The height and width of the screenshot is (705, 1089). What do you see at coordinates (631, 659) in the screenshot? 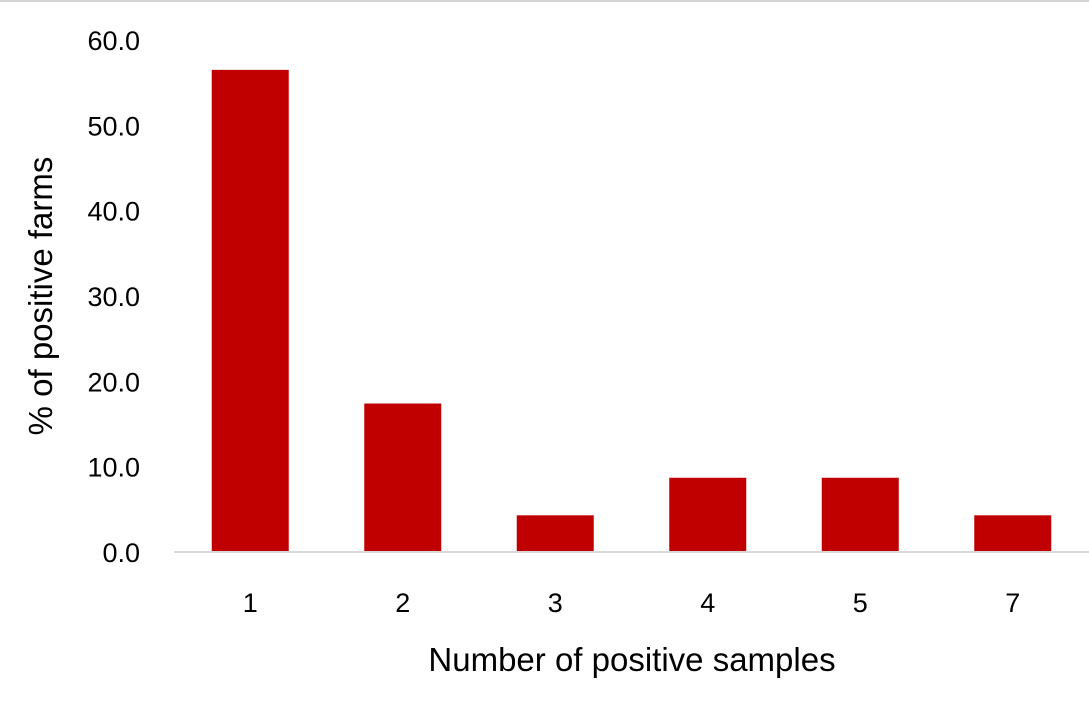
I see `x-axis-title: Number of positive samples` at bounding box center [631, 659].